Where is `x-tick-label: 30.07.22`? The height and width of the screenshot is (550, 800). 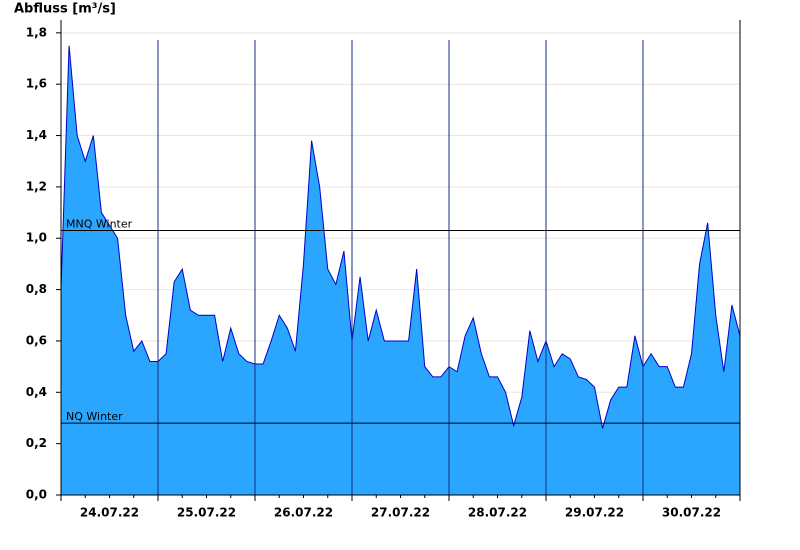 x-tick-label: 30.07.22 is located at coordinates (691, 513).